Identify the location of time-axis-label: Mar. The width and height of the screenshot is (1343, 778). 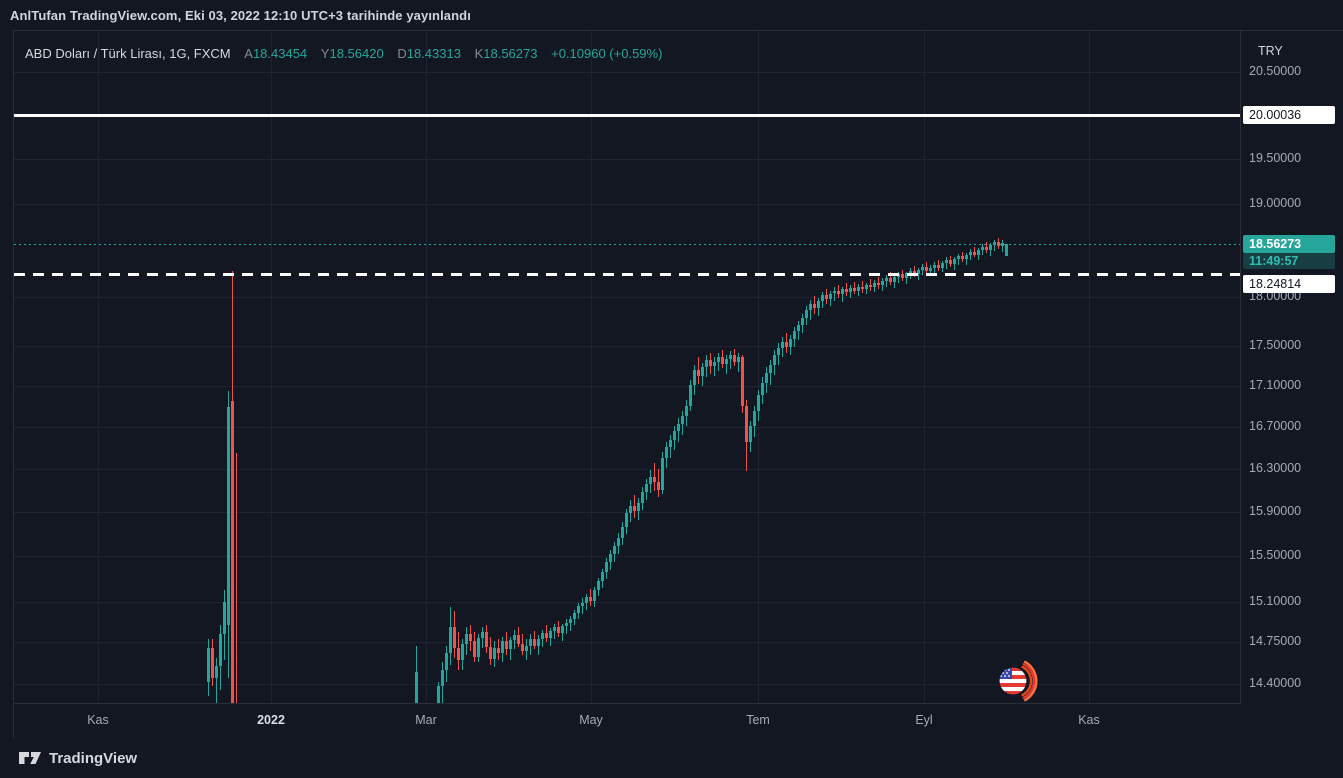
(426, 720).